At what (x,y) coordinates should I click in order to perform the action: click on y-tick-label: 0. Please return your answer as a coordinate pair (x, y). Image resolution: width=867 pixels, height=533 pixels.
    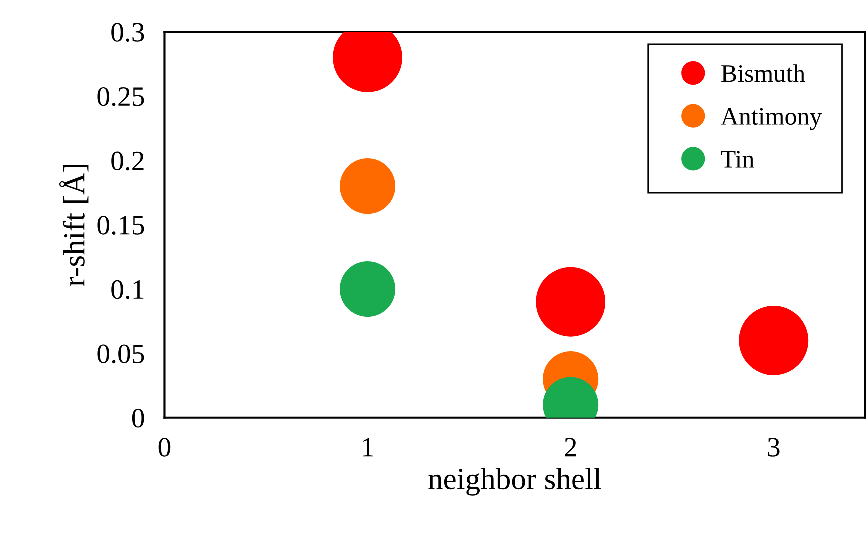
    Looking at the image, I should click on (138, 418).